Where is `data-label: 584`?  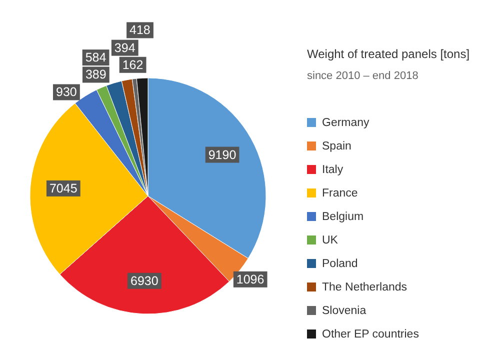
data-label: 584 is located at coordinates (95, 57).